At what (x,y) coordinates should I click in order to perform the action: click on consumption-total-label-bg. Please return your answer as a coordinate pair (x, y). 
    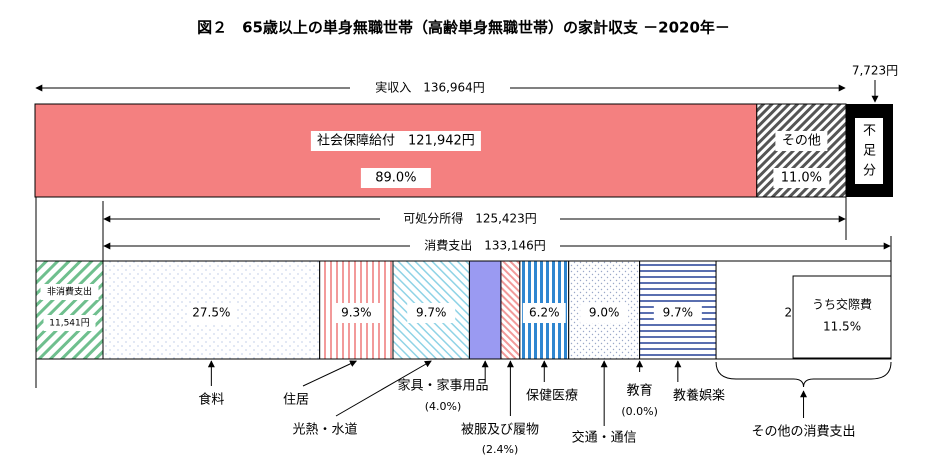
    Looking at the image, I should click on (485, 246).